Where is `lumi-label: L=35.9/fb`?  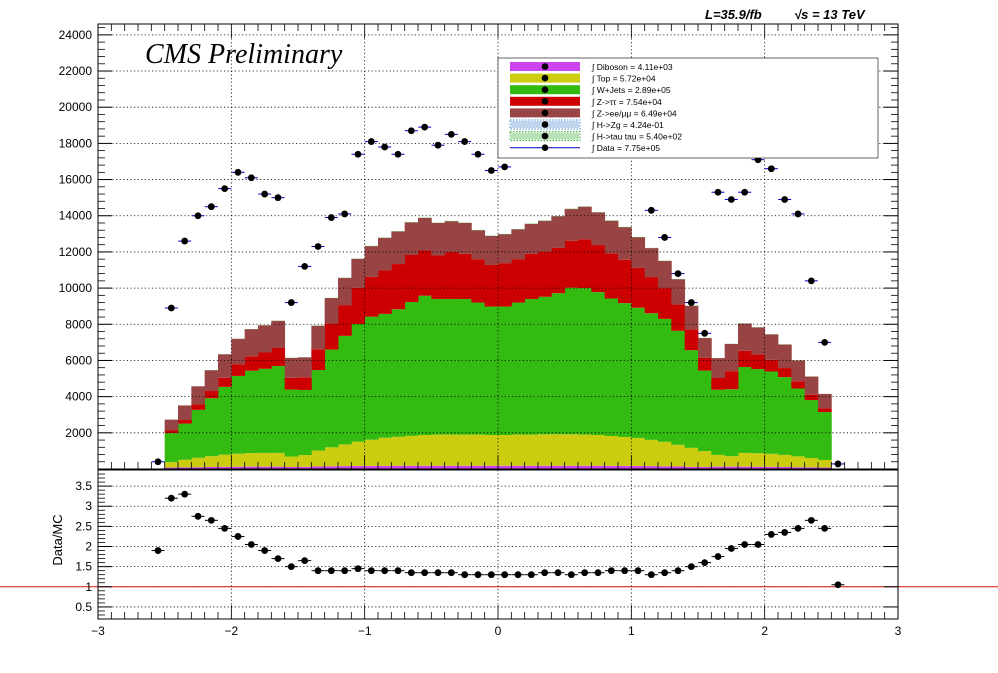 lumi-label: L=35.9/fb is located at coordinates (733, 14).